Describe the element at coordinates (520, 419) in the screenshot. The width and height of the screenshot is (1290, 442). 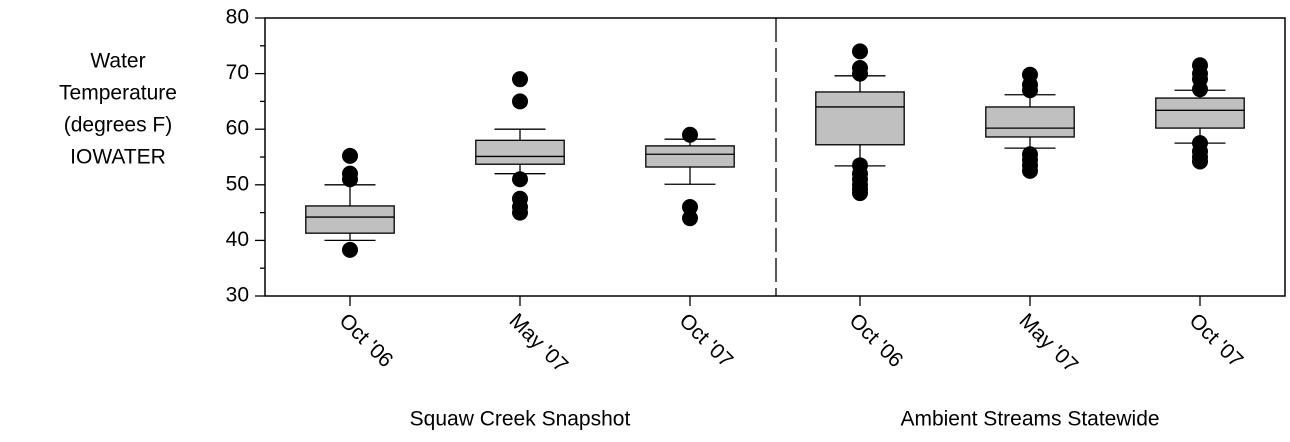
I see `group-label: Squaw Creek Snapshot` at that location.